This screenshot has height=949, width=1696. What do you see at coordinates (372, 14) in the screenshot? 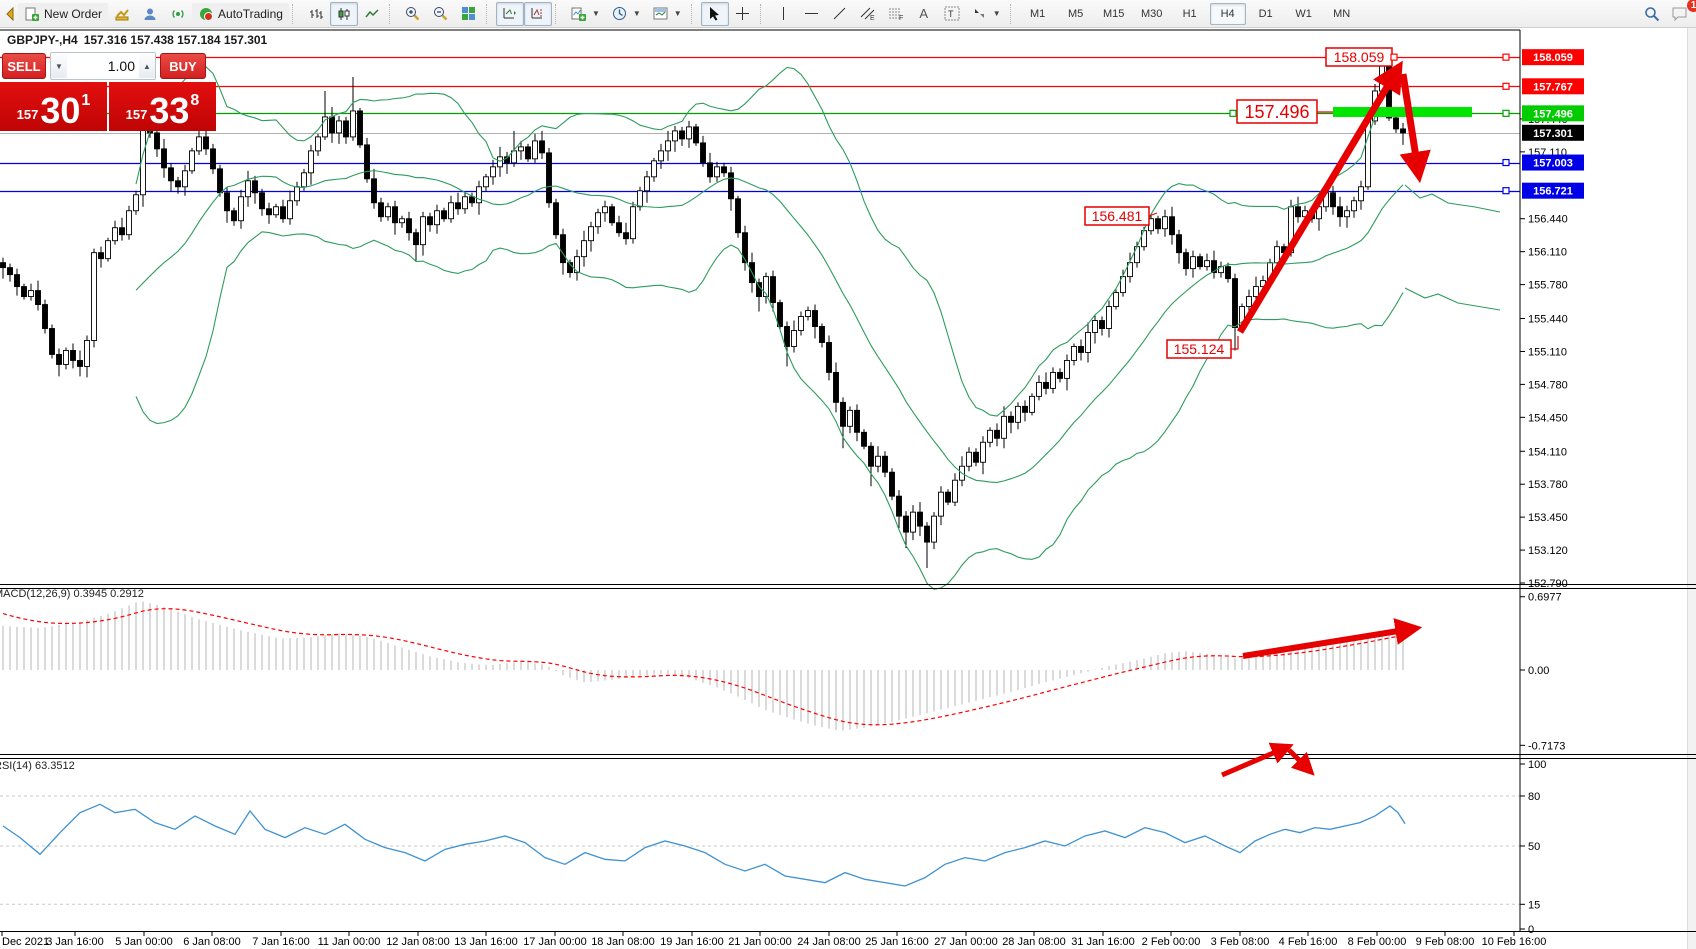
I see `line-chart-button` at bounding box center [372, 14].